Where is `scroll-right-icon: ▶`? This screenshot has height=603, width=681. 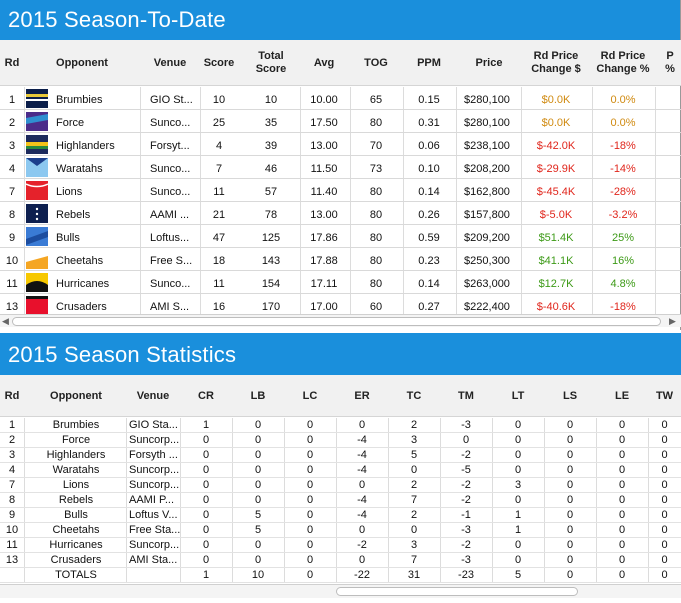 scroll-right-icon: ▶ is located at coordinates (672, 321).